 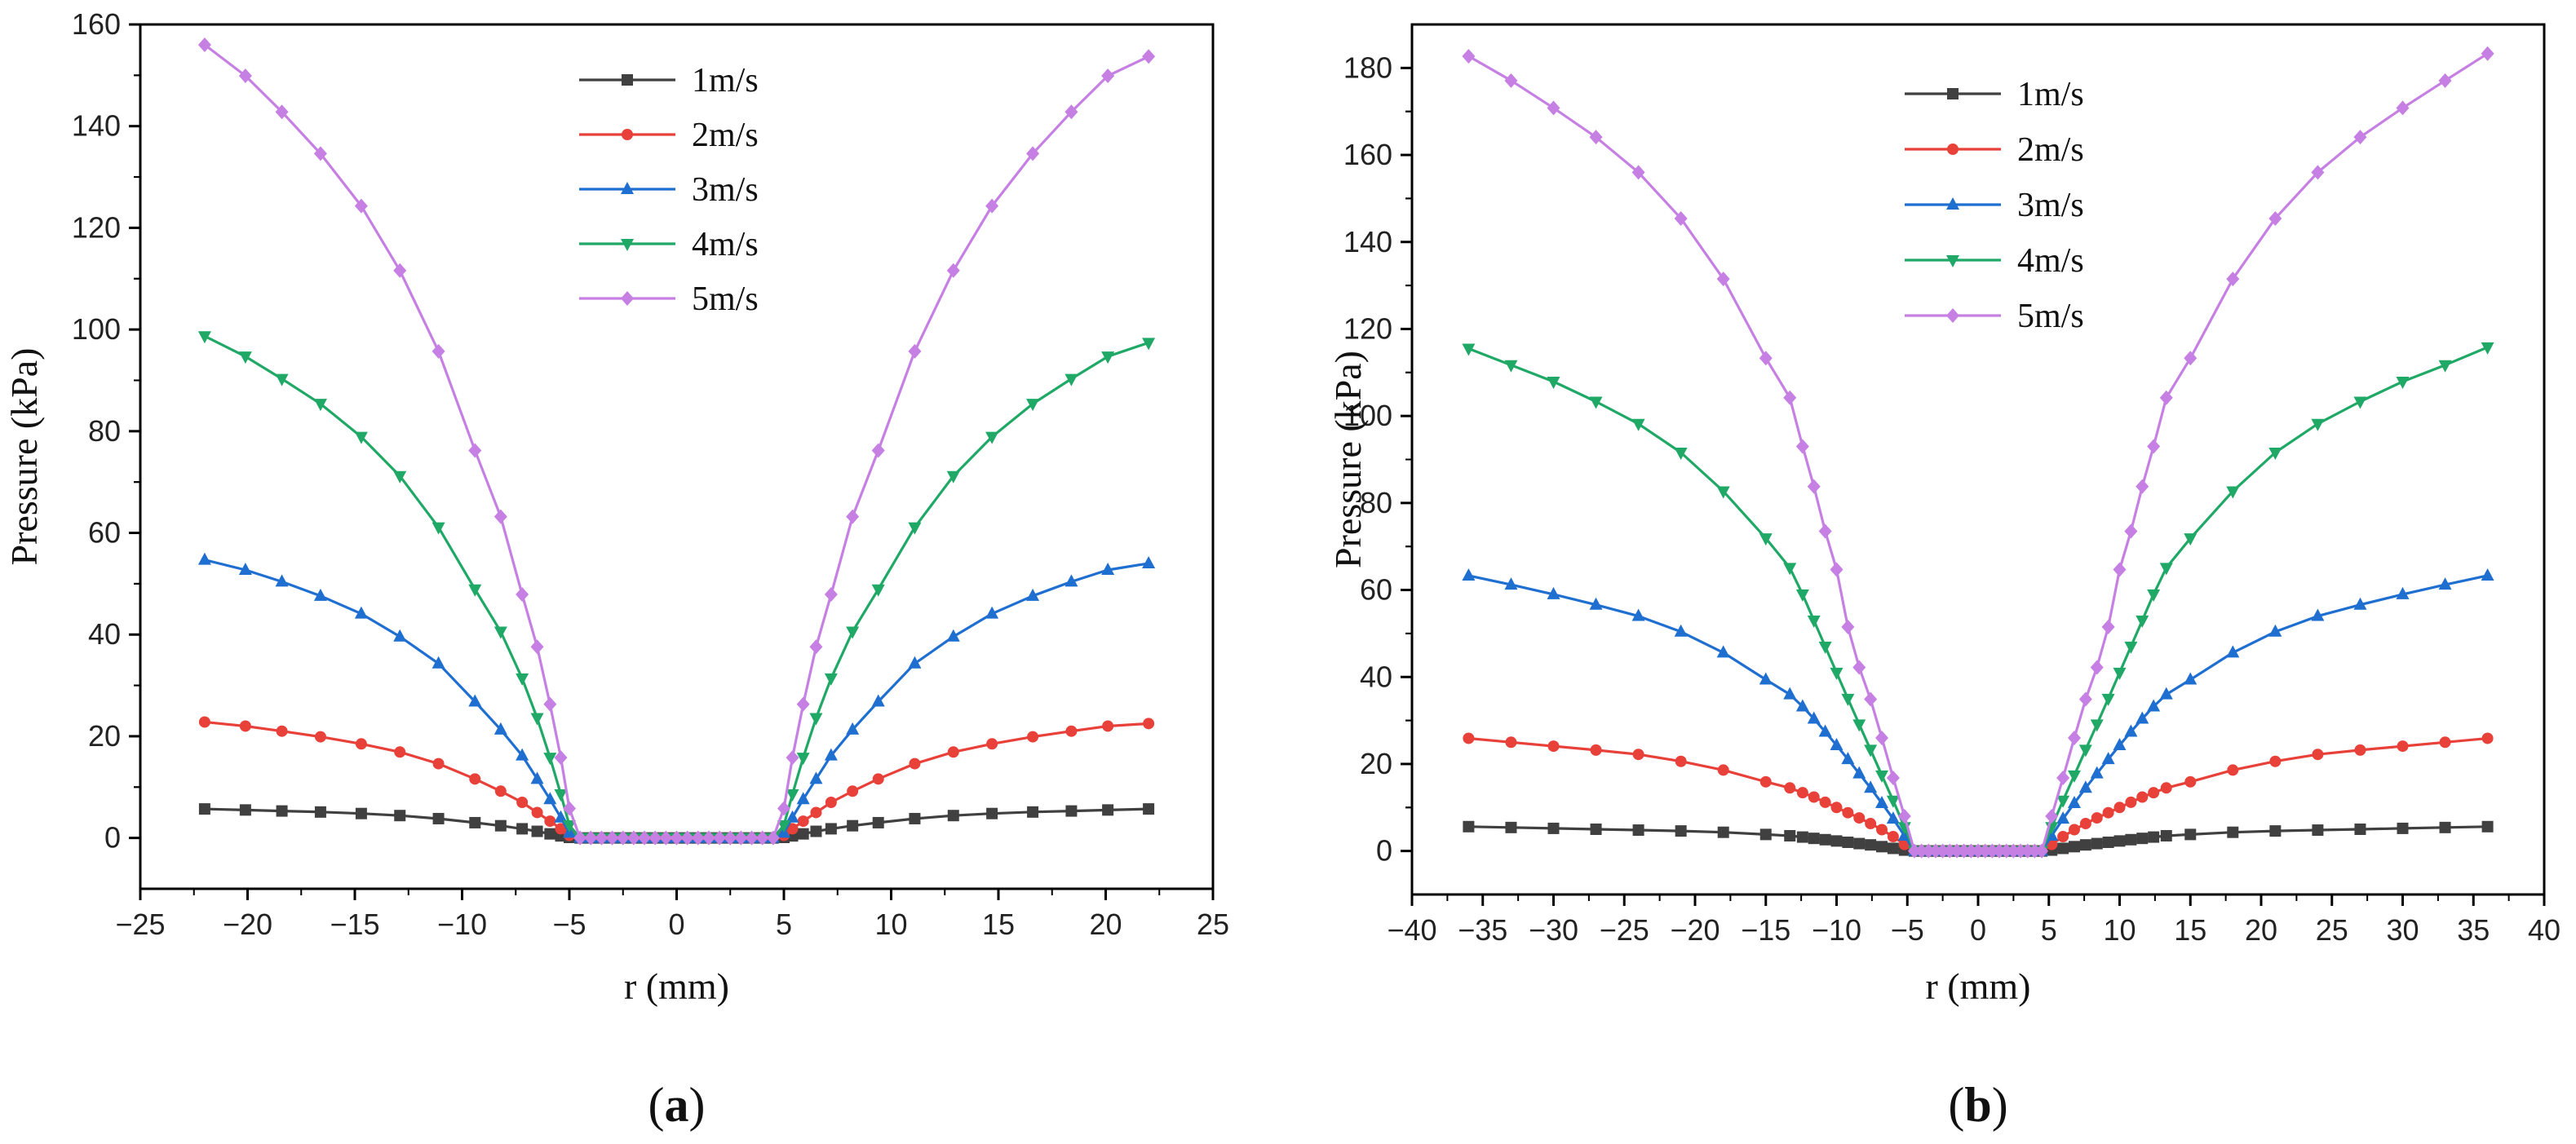 I want to click on legend-label: 1m/s, so click(x=2050, y=94).